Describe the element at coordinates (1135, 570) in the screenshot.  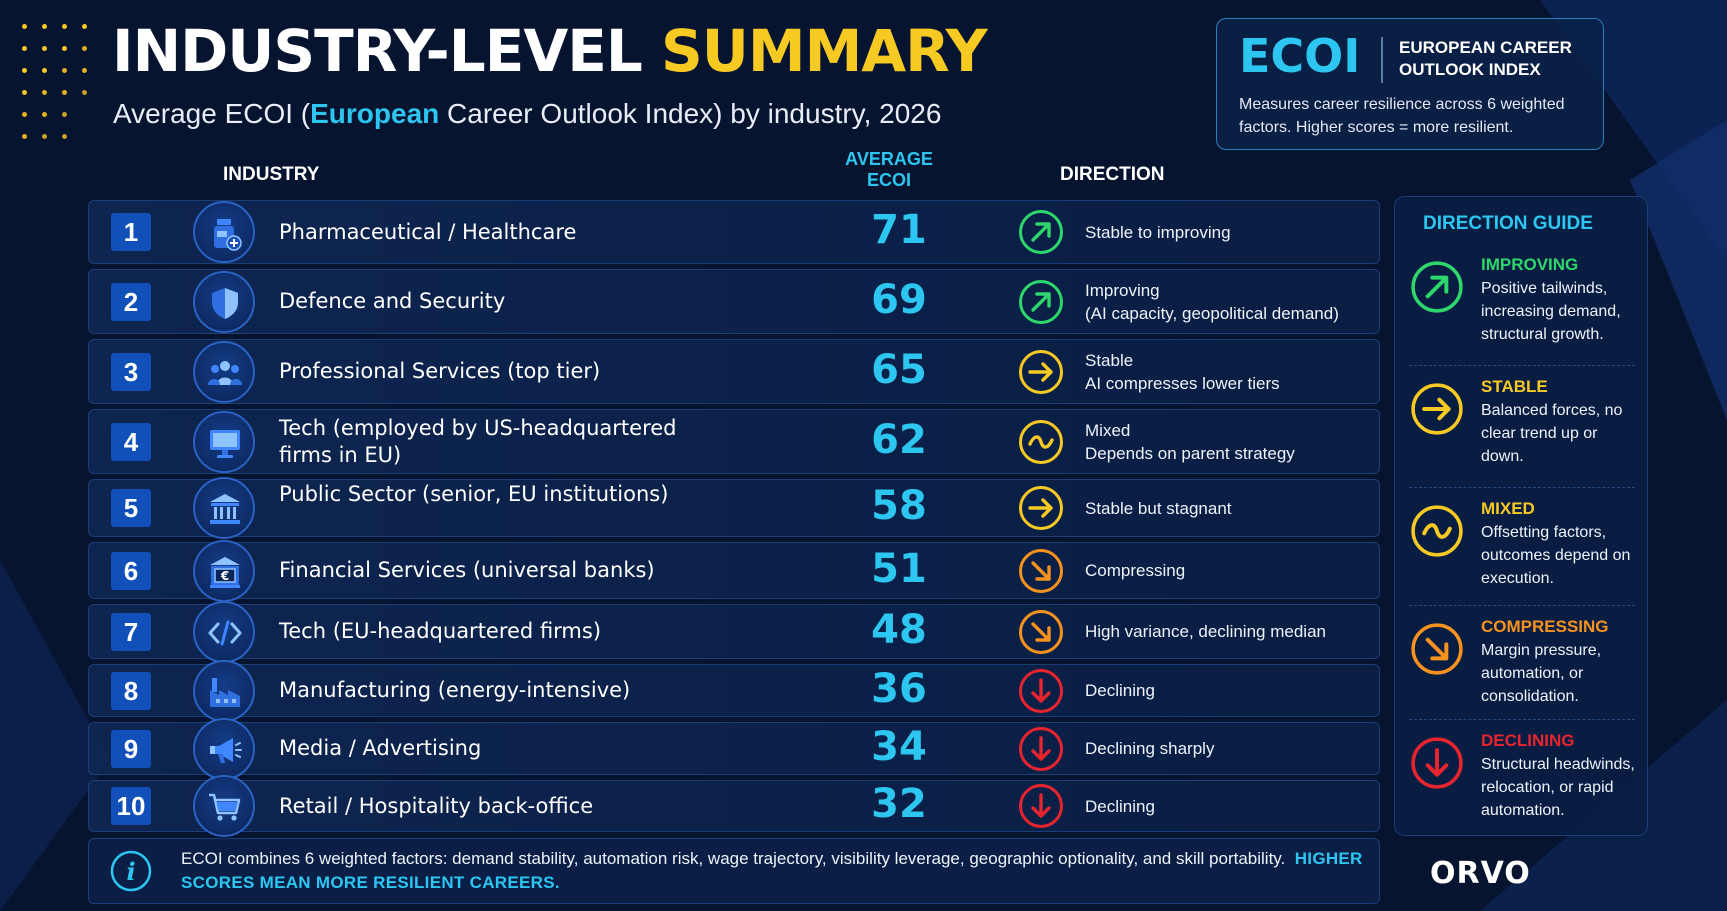
I see `direction-text-main: Compressing` at that location.